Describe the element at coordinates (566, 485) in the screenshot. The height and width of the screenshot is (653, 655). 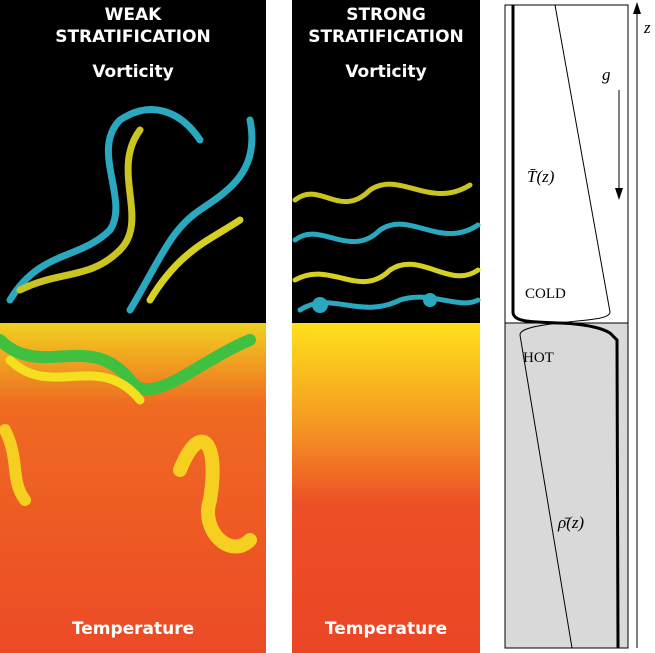
I see `hot-region` at that location.